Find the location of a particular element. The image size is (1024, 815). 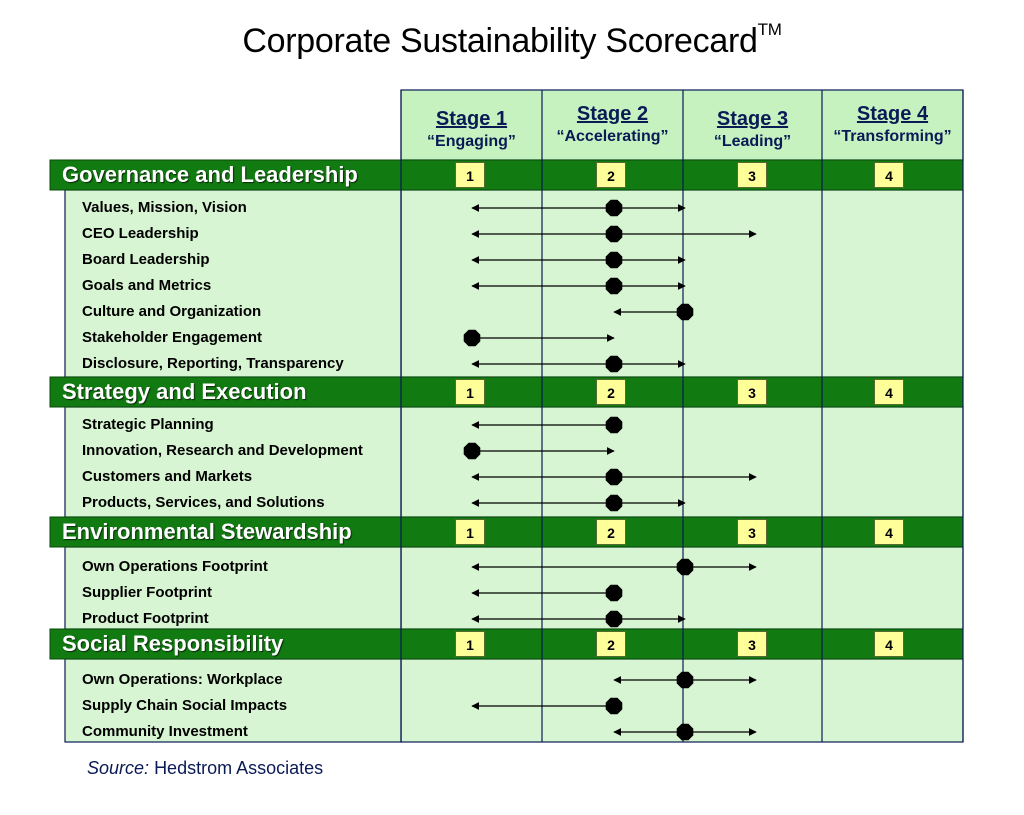

stage-header-4: Stage 4 “Transforming” is located at coordinates (892, 124).